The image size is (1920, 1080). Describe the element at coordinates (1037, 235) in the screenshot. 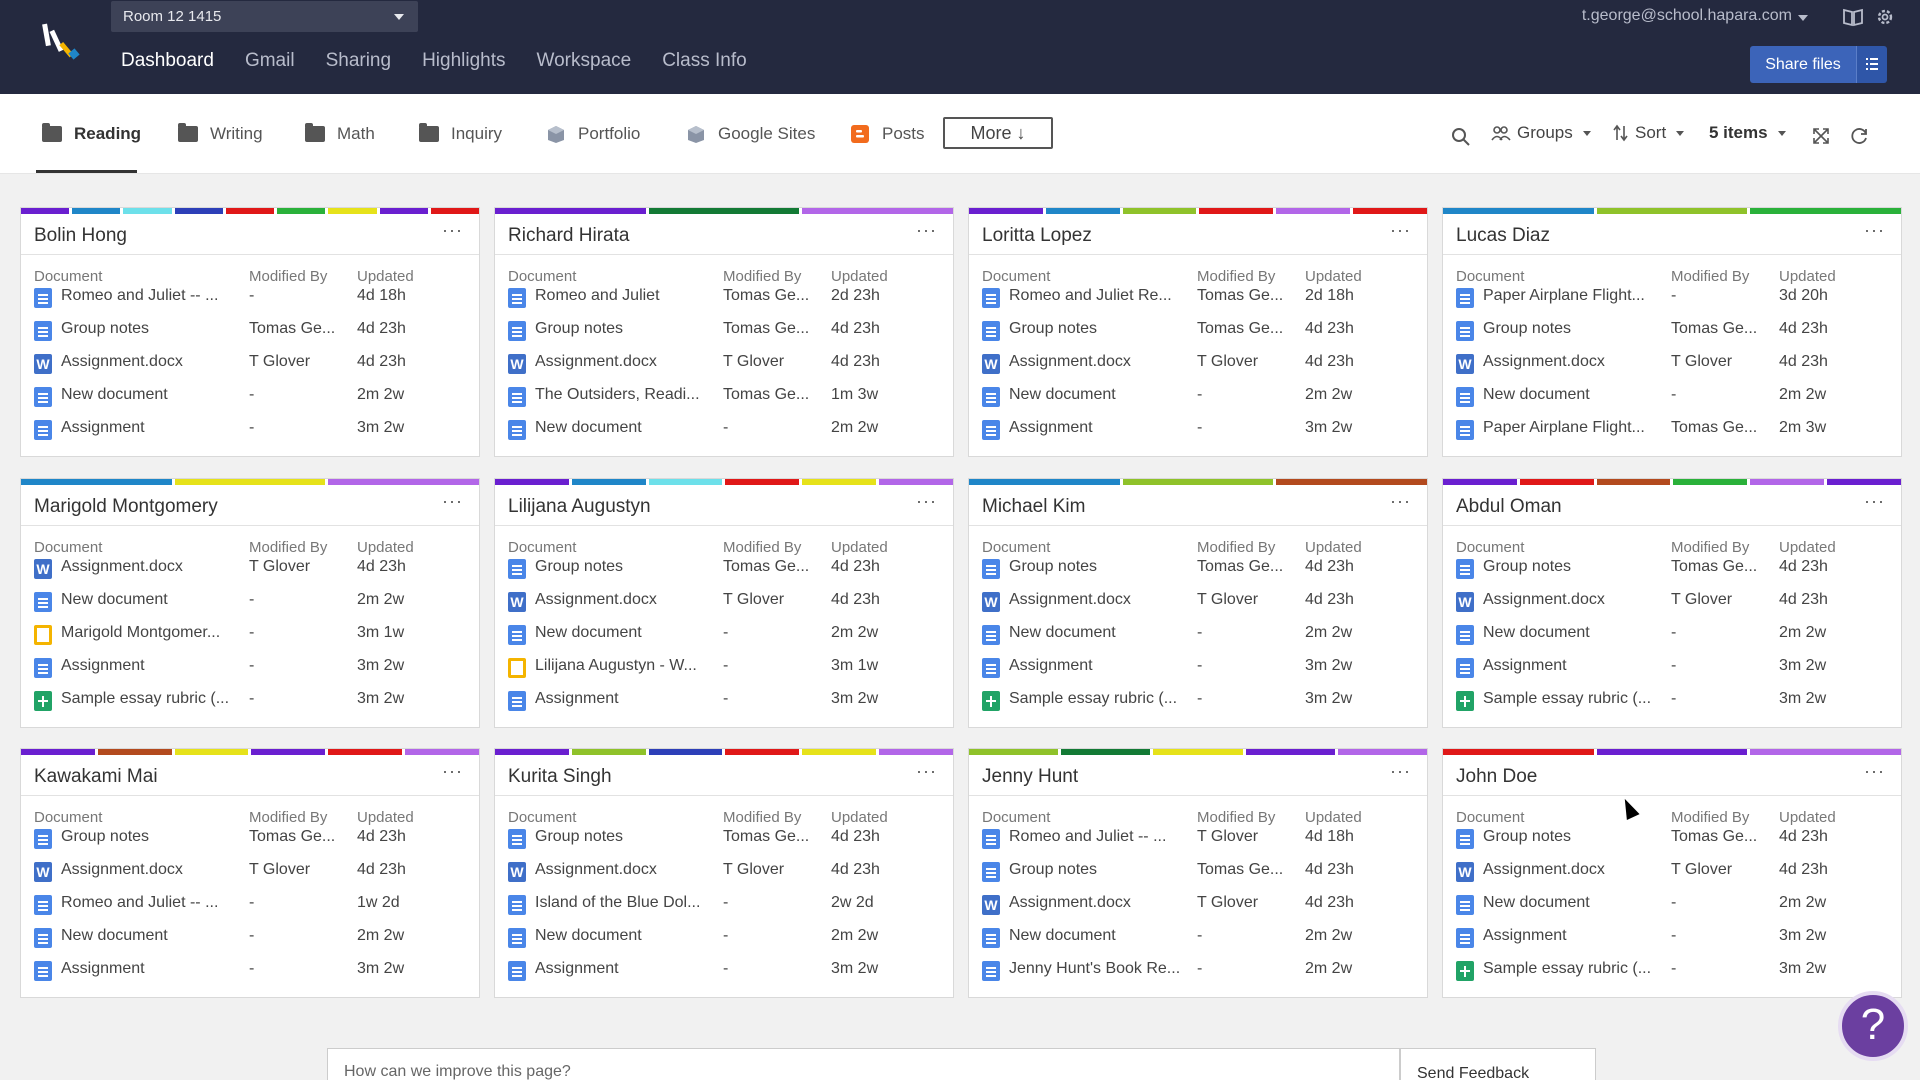

I see `student-name: Loritta Lopez` at that location.